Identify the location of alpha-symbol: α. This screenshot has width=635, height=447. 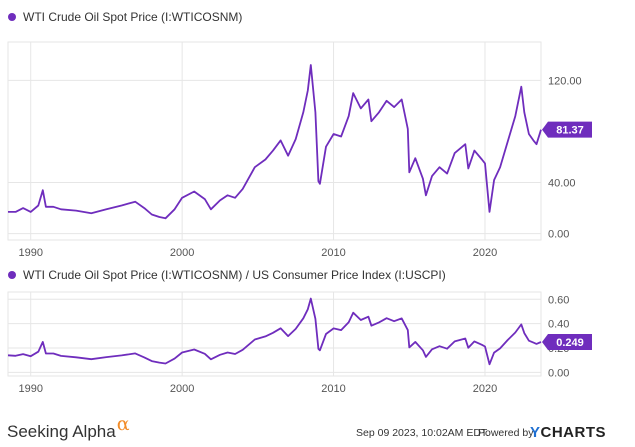
(123, 424).